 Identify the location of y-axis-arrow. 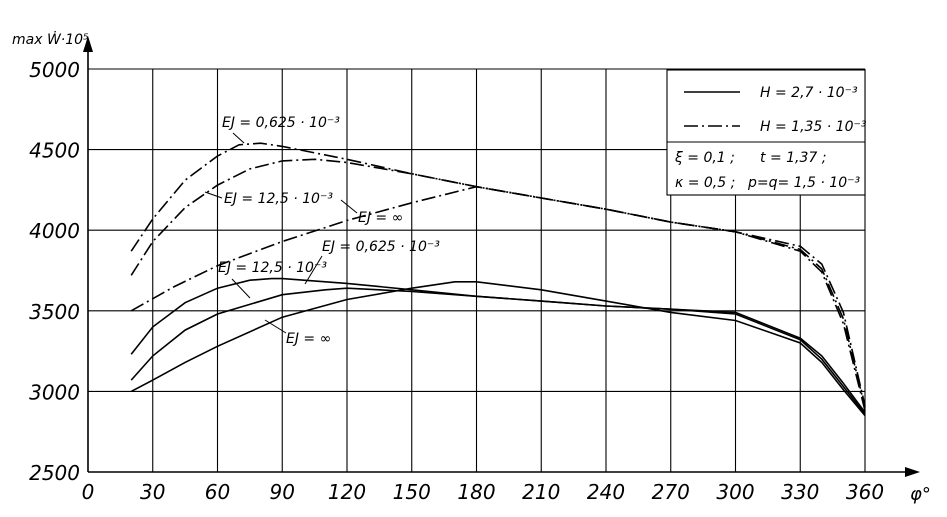
(88, 44).